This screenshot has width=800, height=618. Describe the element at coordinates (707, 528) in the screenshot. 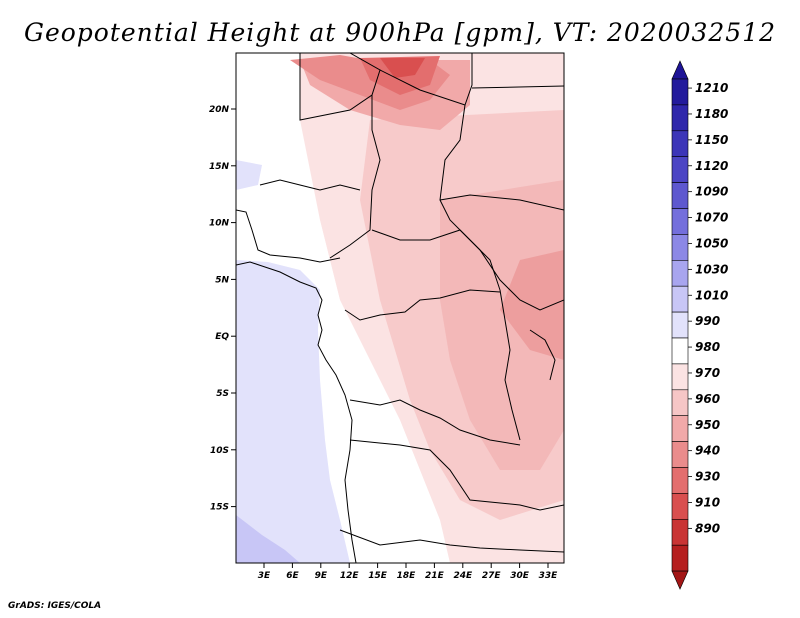

I see `colorbar-label: 890` at that location.